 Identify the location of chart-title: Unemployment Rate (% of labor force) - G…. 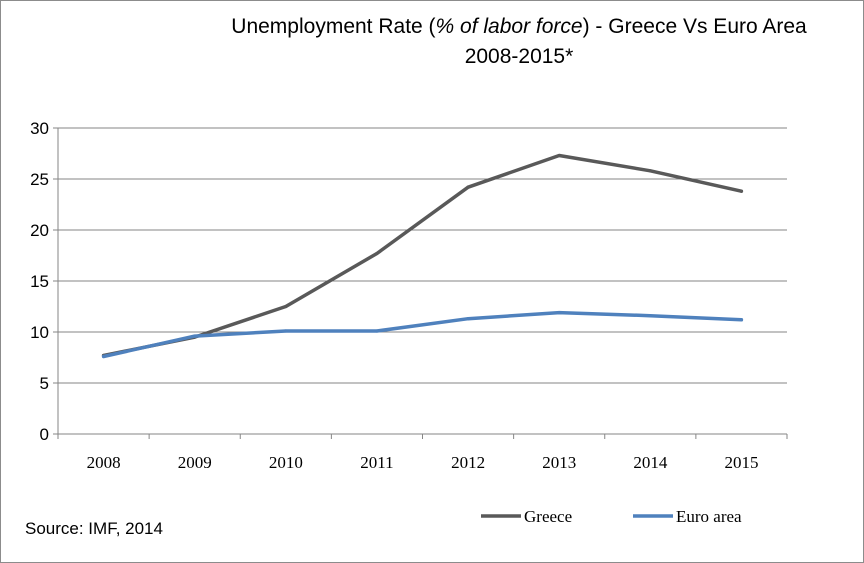
(519, 26).